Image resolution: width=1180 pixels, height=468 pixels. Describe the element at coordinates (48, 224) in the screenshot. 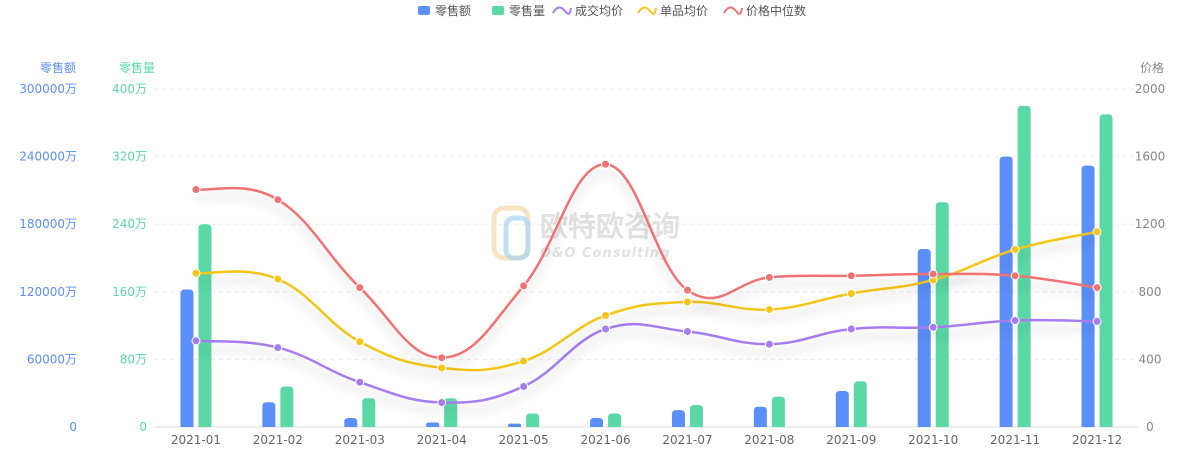

I see `left1-tick-label: 180000万` at that location.